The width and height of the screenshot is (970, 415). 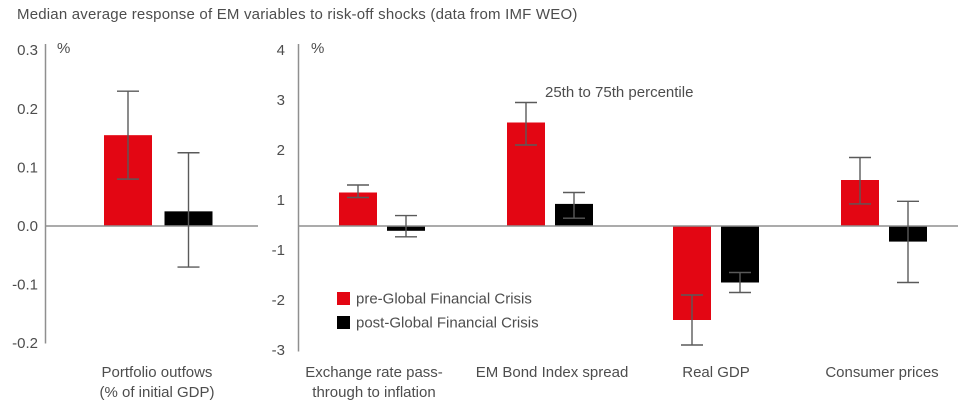 What do you see at coordinates (444, 299) in the screenshot?
I see `legend-label-pre: pre-Global Financial Crisis` at bounding box center [444, 299].